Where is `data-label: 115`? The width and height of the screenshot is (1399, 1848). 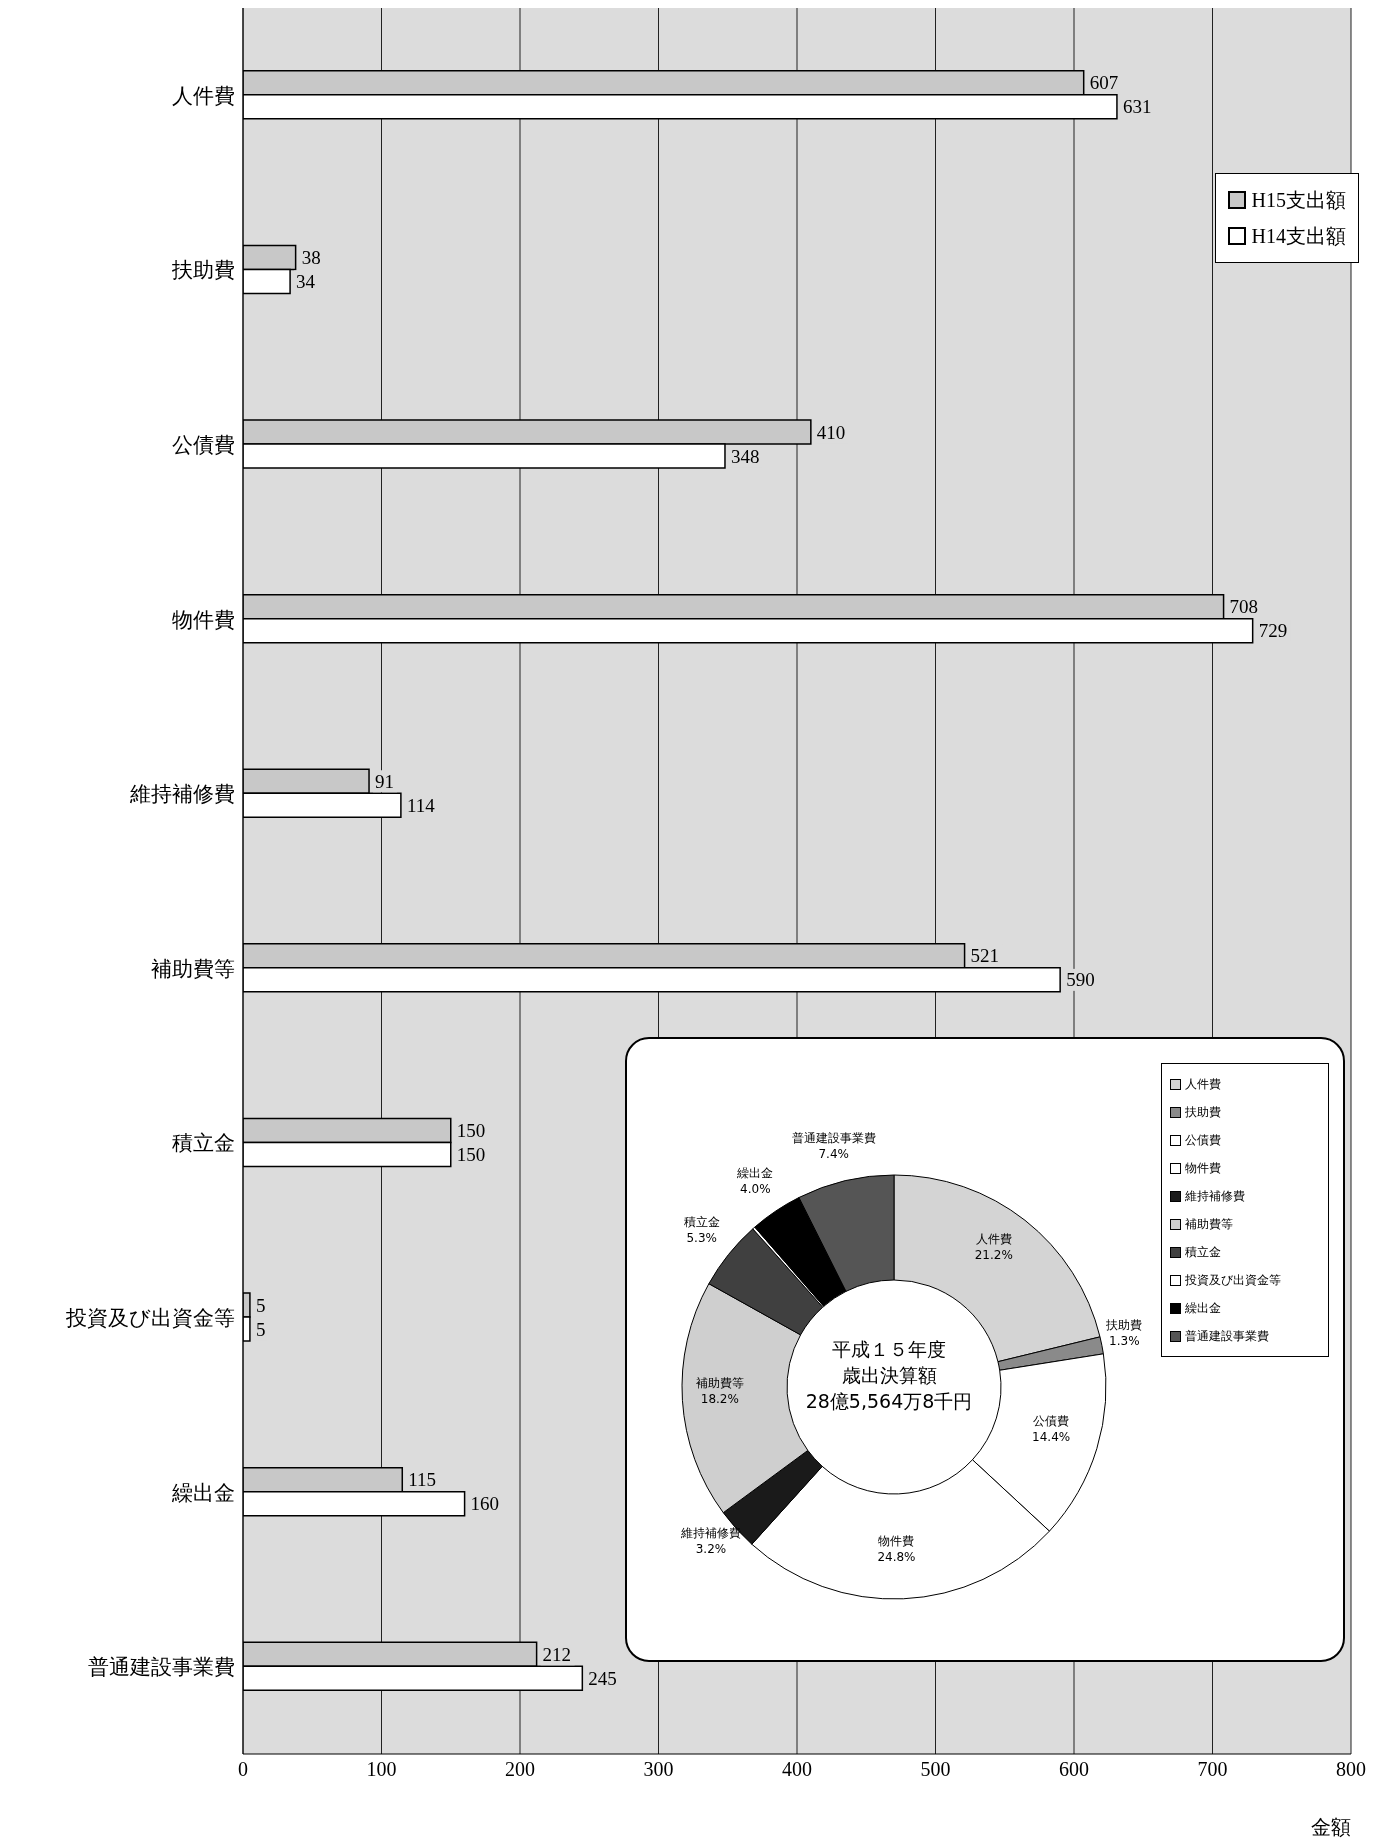 data-label: 115 is located at coordinates (422, 1480).